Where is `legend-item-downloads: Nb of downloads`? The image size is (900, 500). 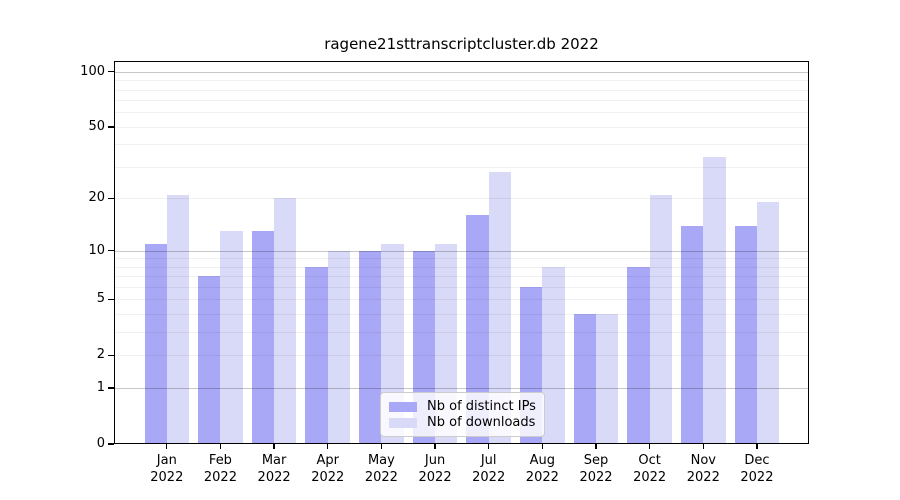
legend-item-downloads: Nb of downloads is located at coordinates (462, 422).